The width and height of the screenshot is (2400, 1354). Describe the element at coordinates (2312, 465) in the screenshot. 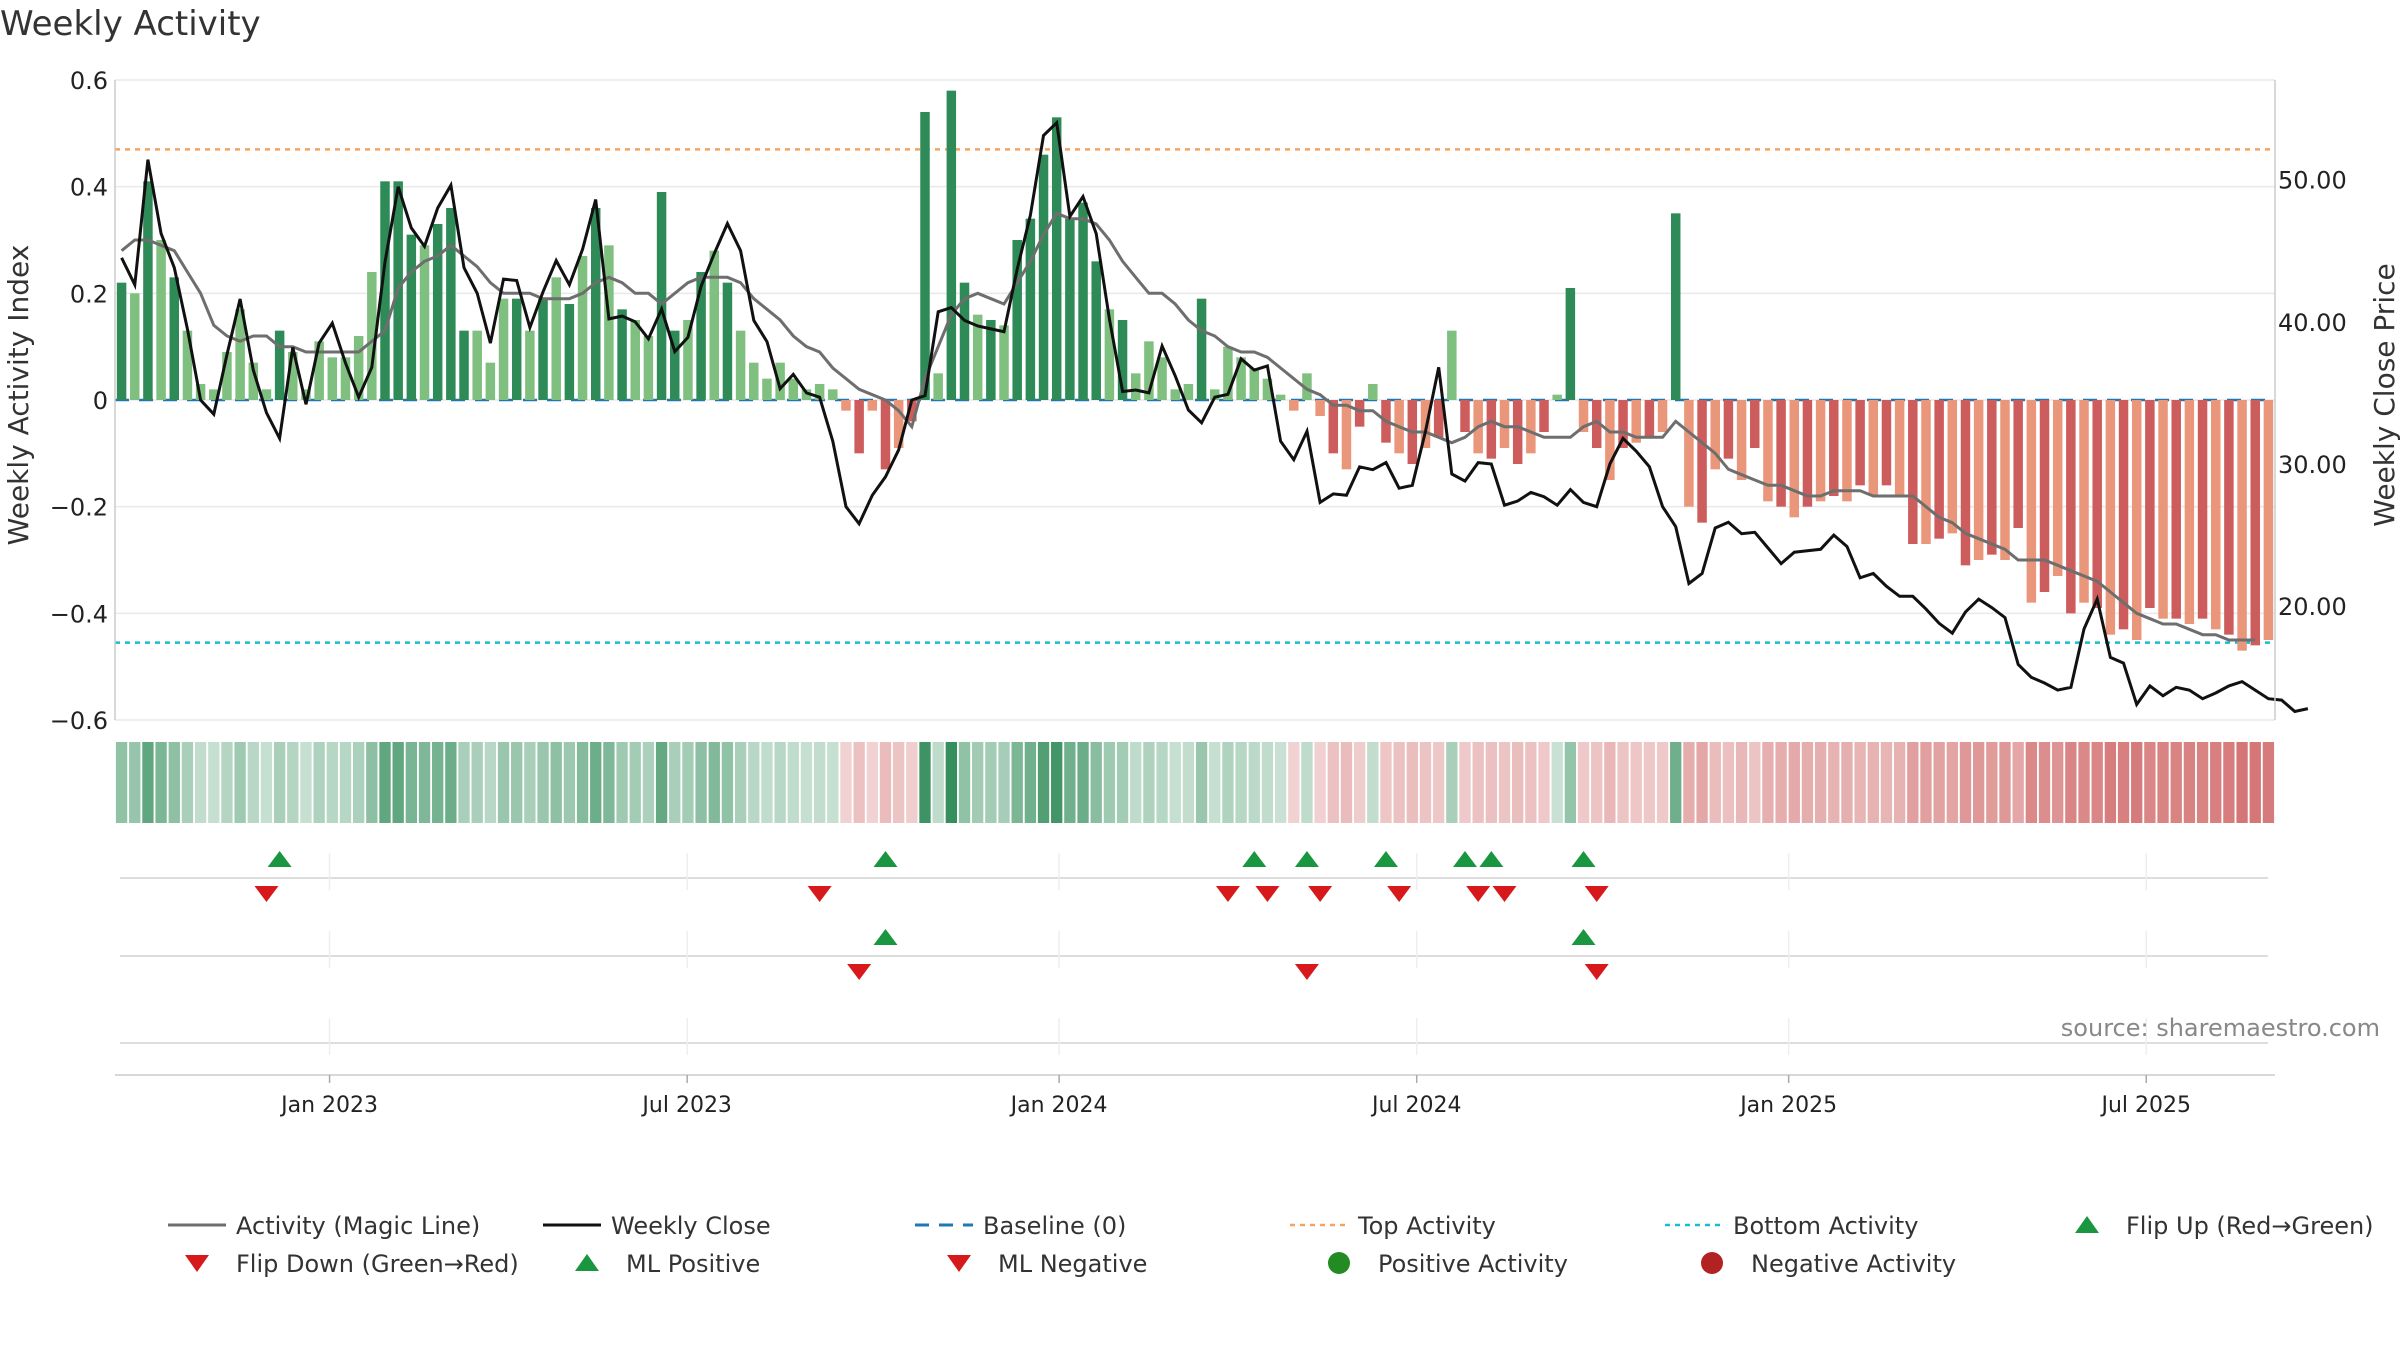

I see `y-right-tick-label: 30.00` at that location.